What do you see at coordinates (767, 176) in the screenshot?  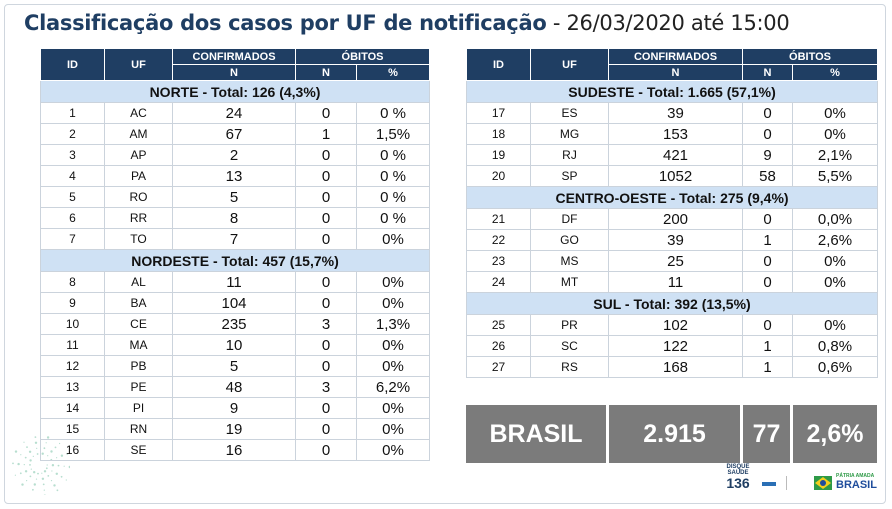 I see `row-obitos: 58` at bounding box center [767, 176].